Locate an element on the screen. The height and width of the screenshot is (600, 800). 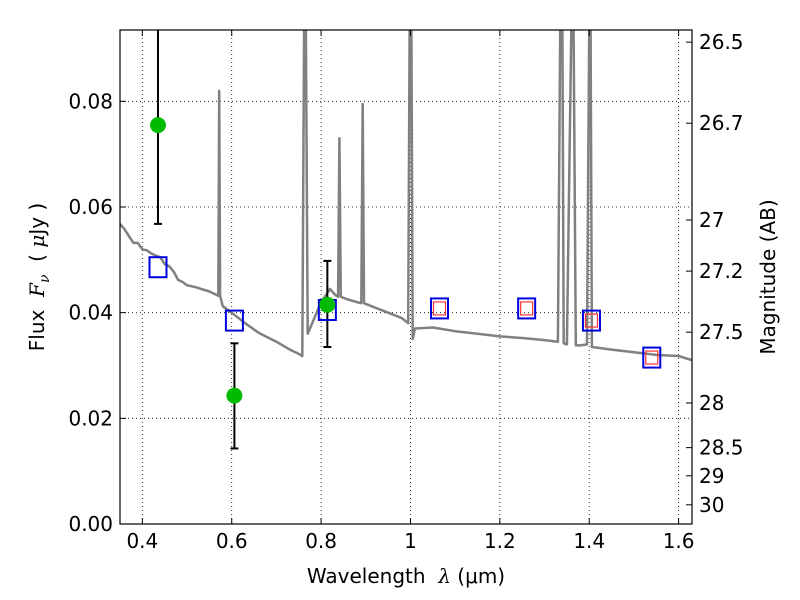
x-tick-label: 1.2 is located at coordinates (500, 541).